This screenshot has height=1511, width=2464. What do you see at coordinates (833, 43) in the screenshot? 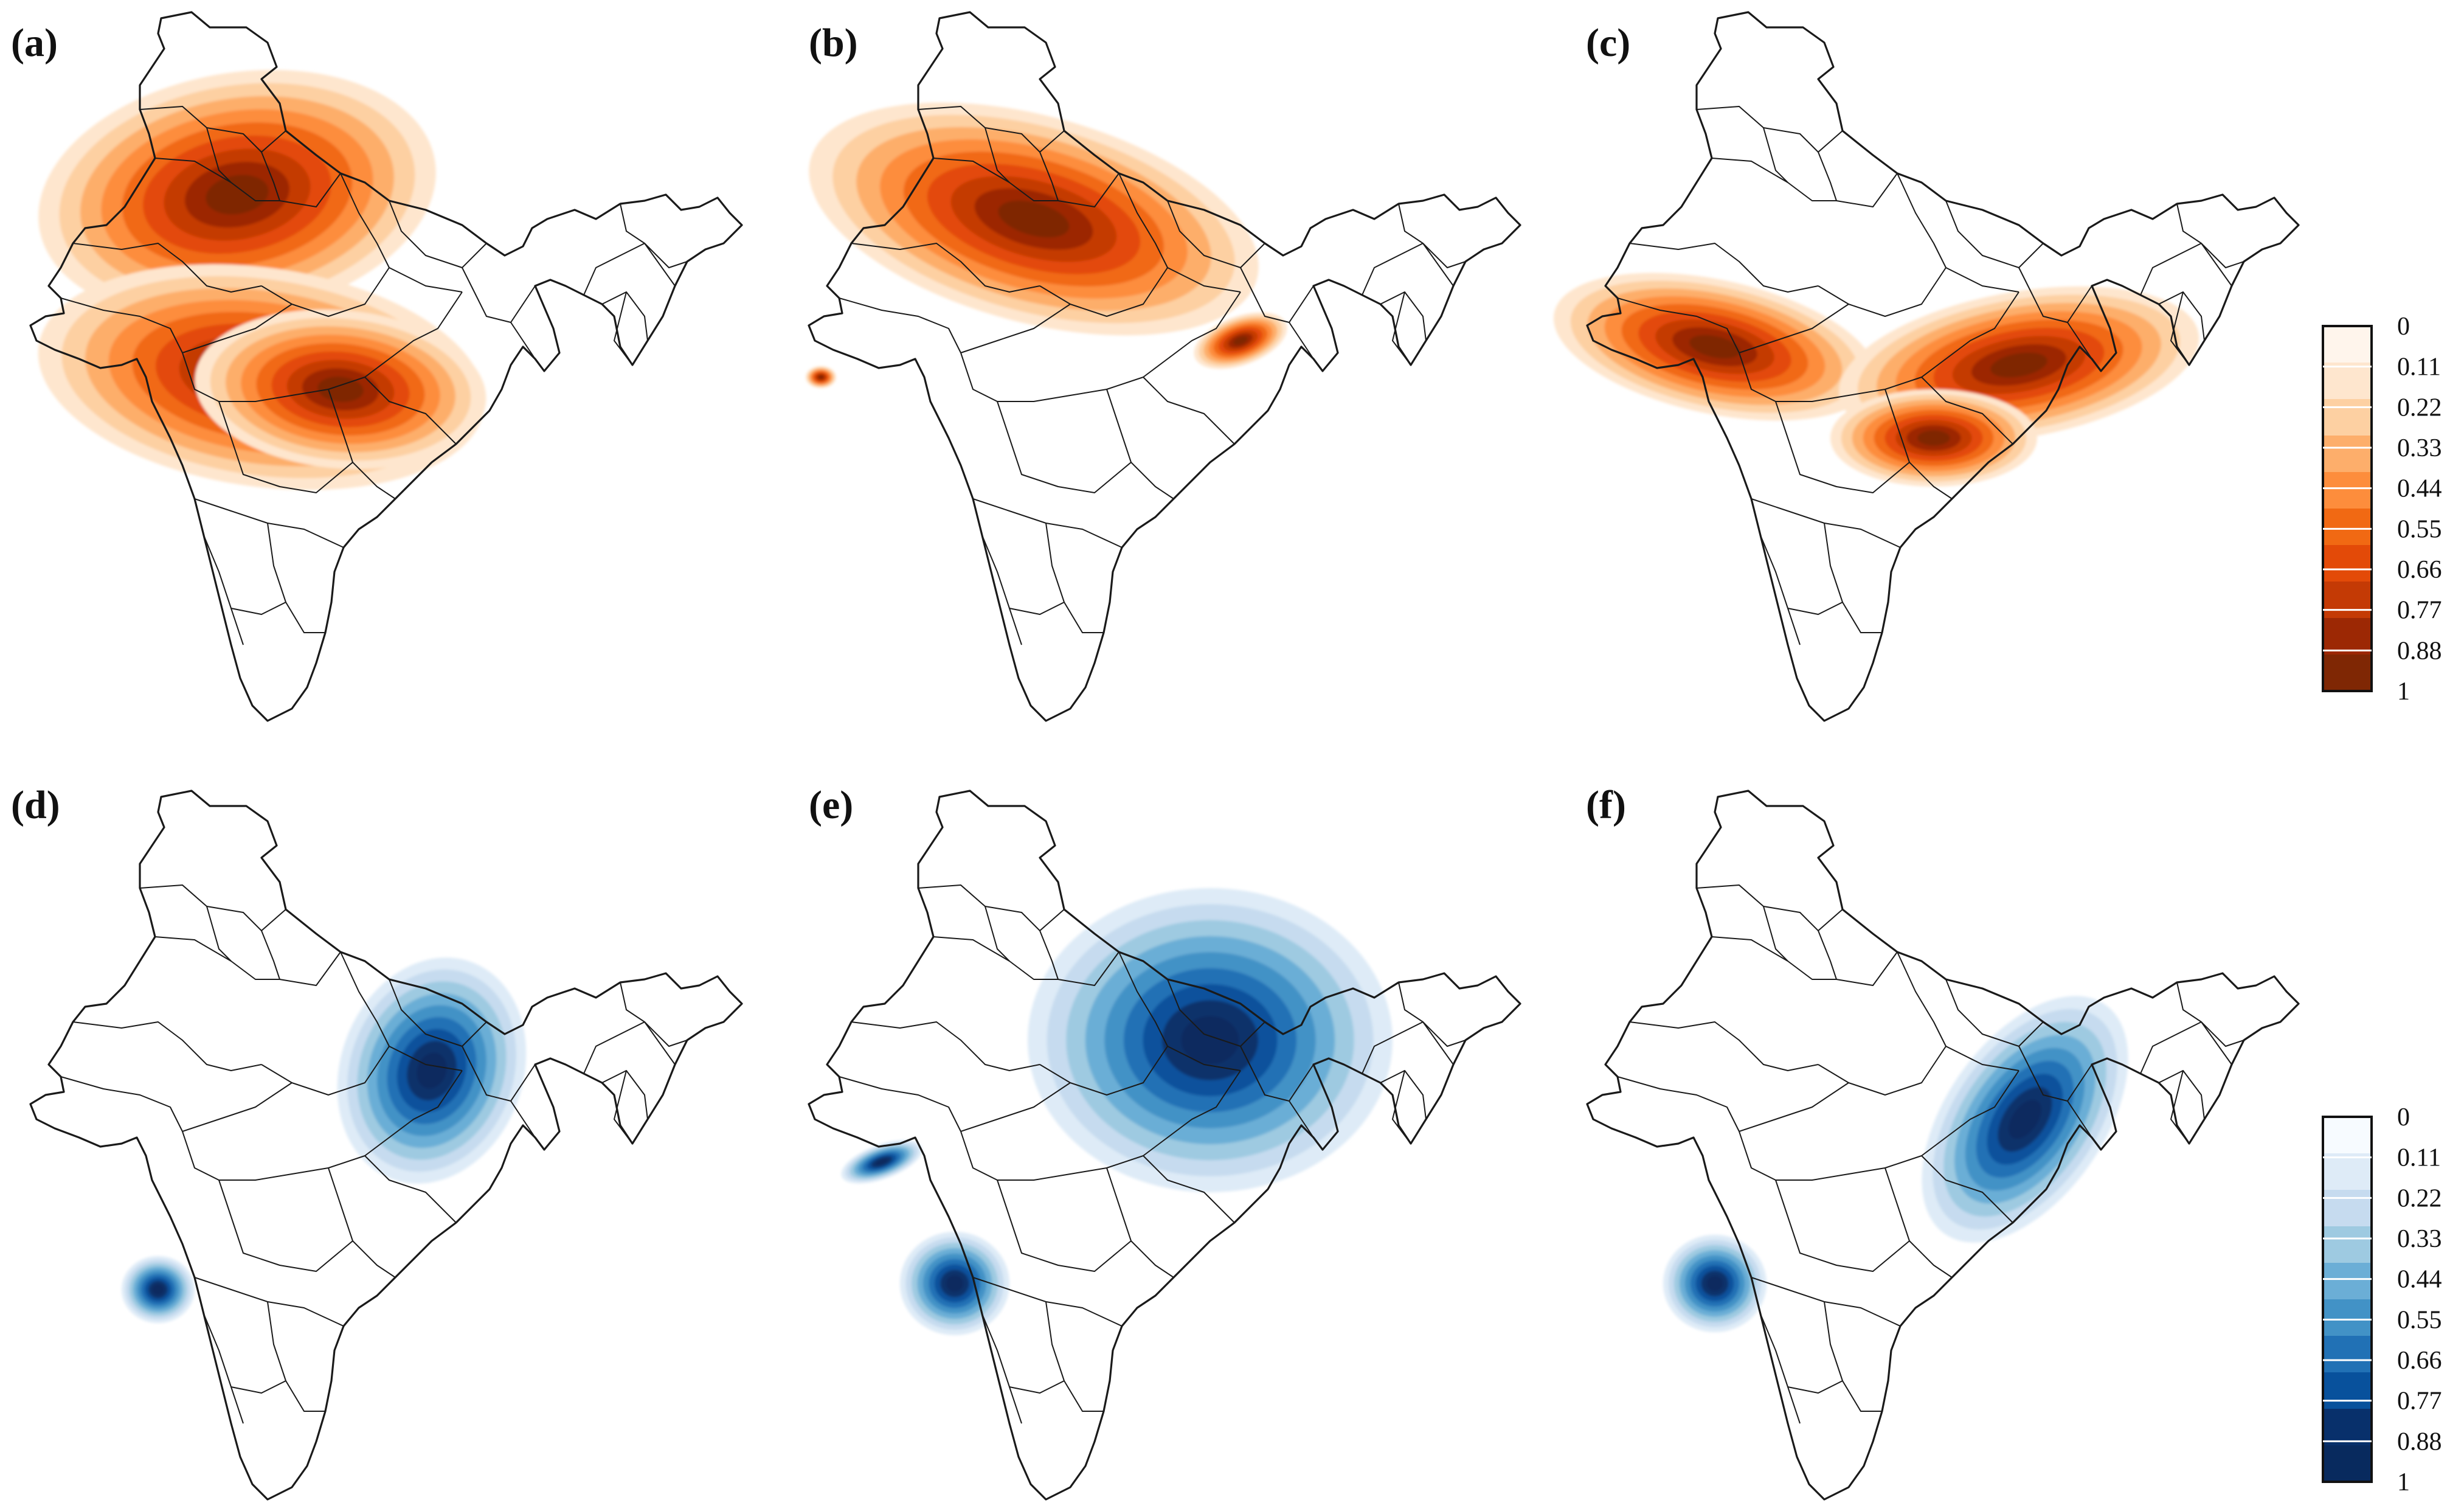
I see `panel-label-b: (b)` at bounding box center [833, 43].